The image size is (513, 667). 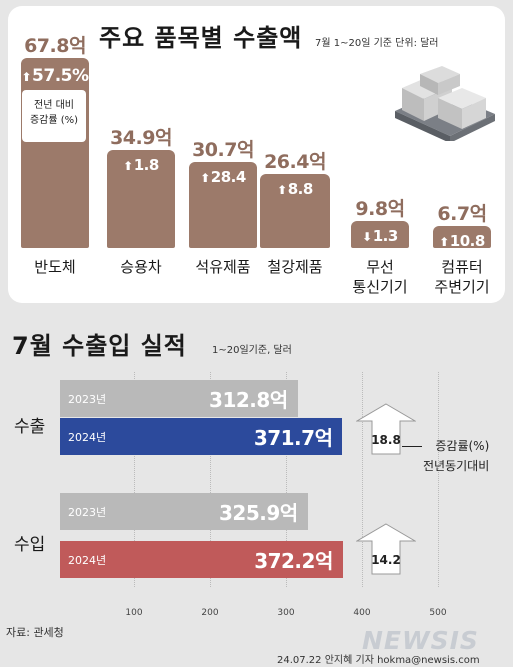 What do you see at coordinates (462, 277) in the screenshot?
I see `category-label: 컴퓨터 주변기기` at bounding box center [462, 277].